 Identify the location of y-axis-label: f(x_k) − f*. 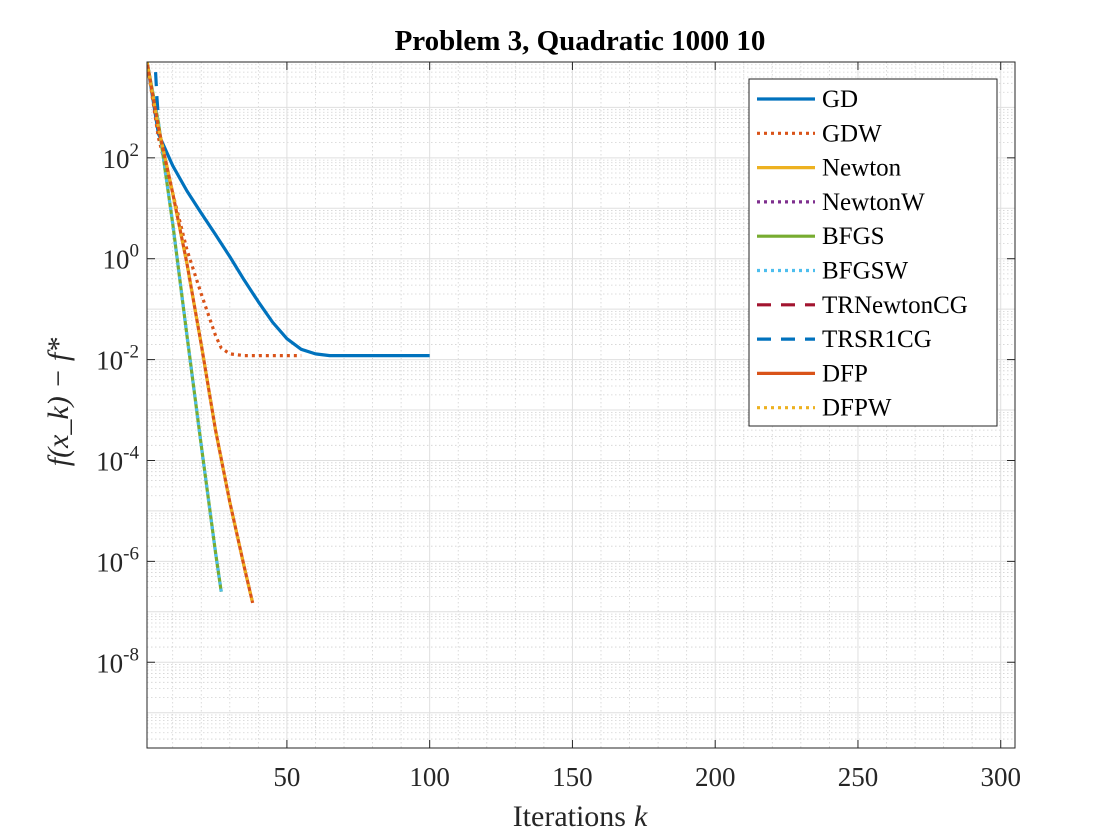
(58, 402).